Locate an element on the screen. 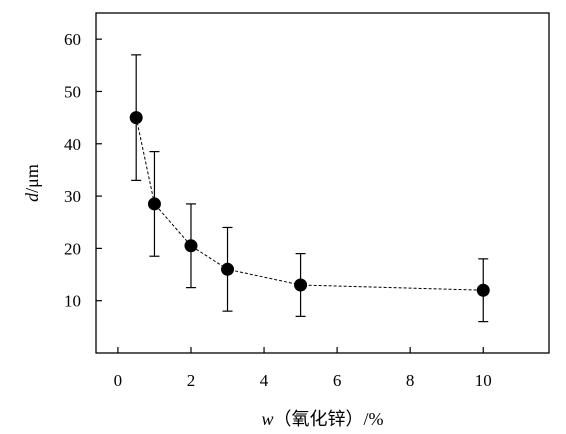  x-tick-label: 6 is located at coordinates (337, 380).